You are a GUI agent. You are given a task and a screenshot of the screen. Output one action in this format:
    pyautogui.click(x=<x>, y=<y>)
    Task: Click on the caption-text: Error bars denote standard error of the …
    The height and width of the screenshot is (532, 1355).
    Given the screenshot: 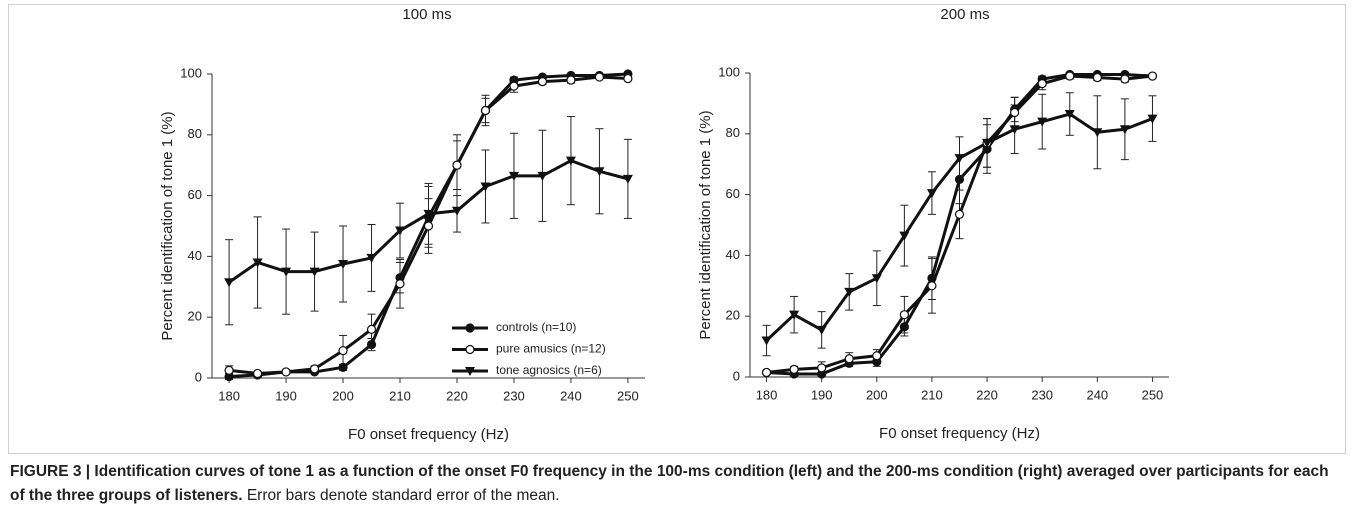 What is the action you would take?
    pyautogui.click(x=403, y=495)
    